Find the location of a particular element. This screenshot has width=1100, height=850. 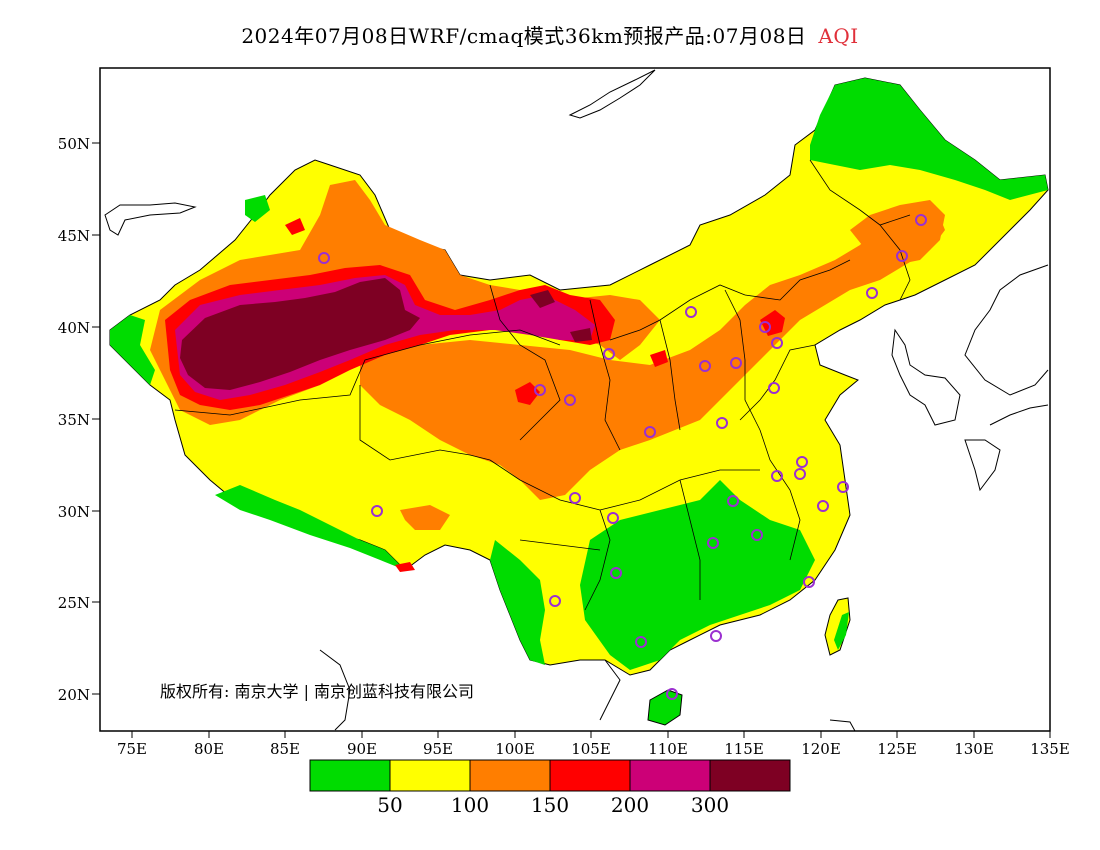

lat-axis: 50N 45N 40N 35N 30N 25N 20N is located at coordinates (79, 419).